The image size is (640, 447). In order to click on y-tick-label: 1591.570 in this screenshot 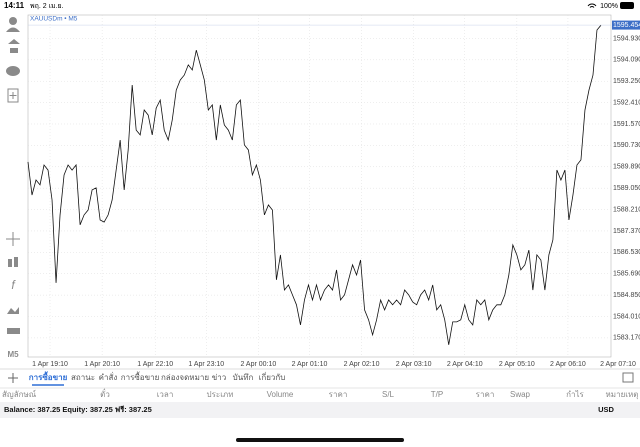, I will do `click(626, 124)`.